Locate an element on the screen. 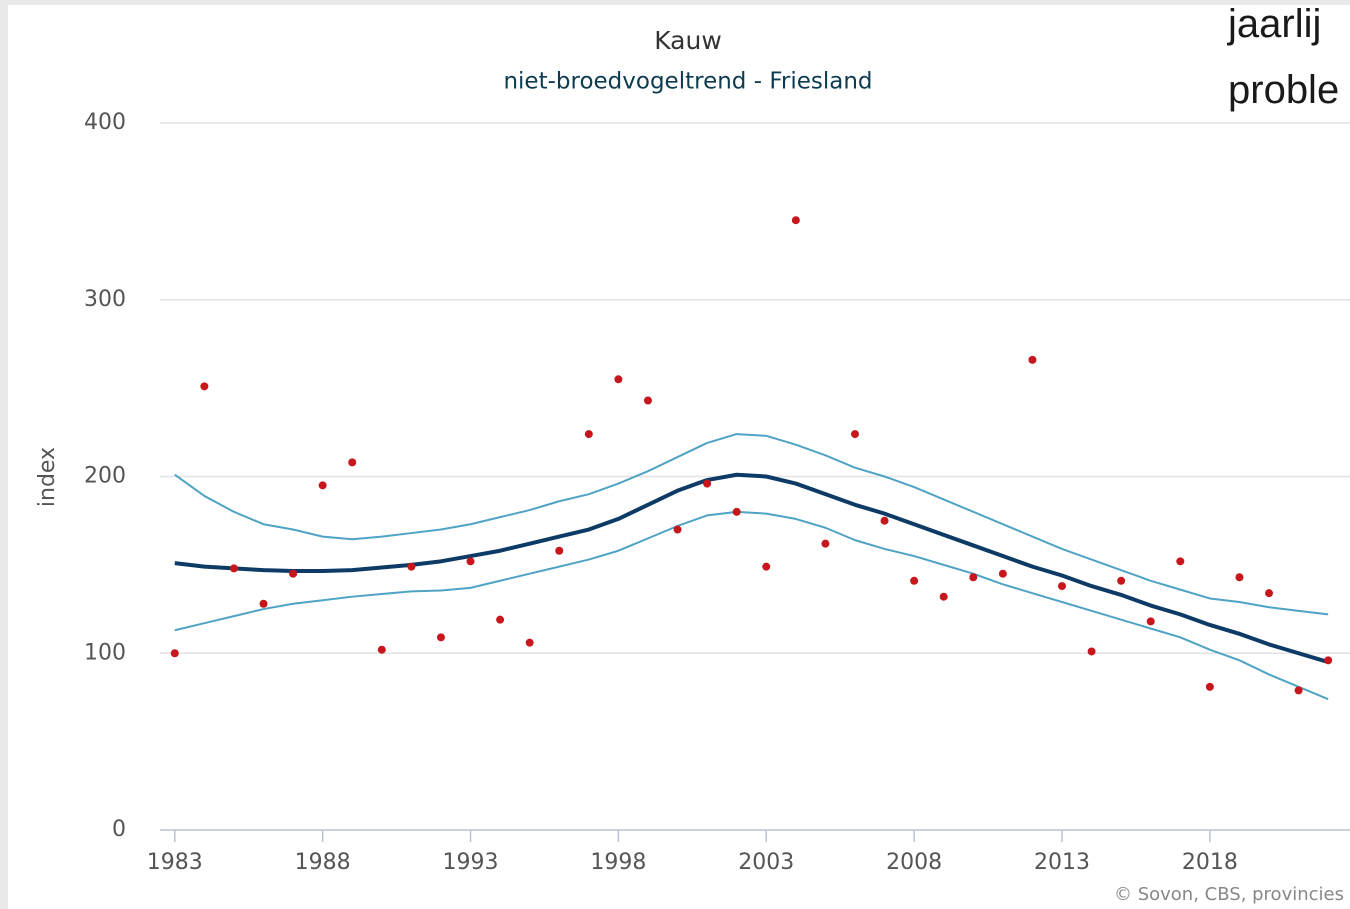 Image resolution: width=1350 pixels, height=909 pixels. x-tick-label: 2008 is located at coordinates (914, 862).